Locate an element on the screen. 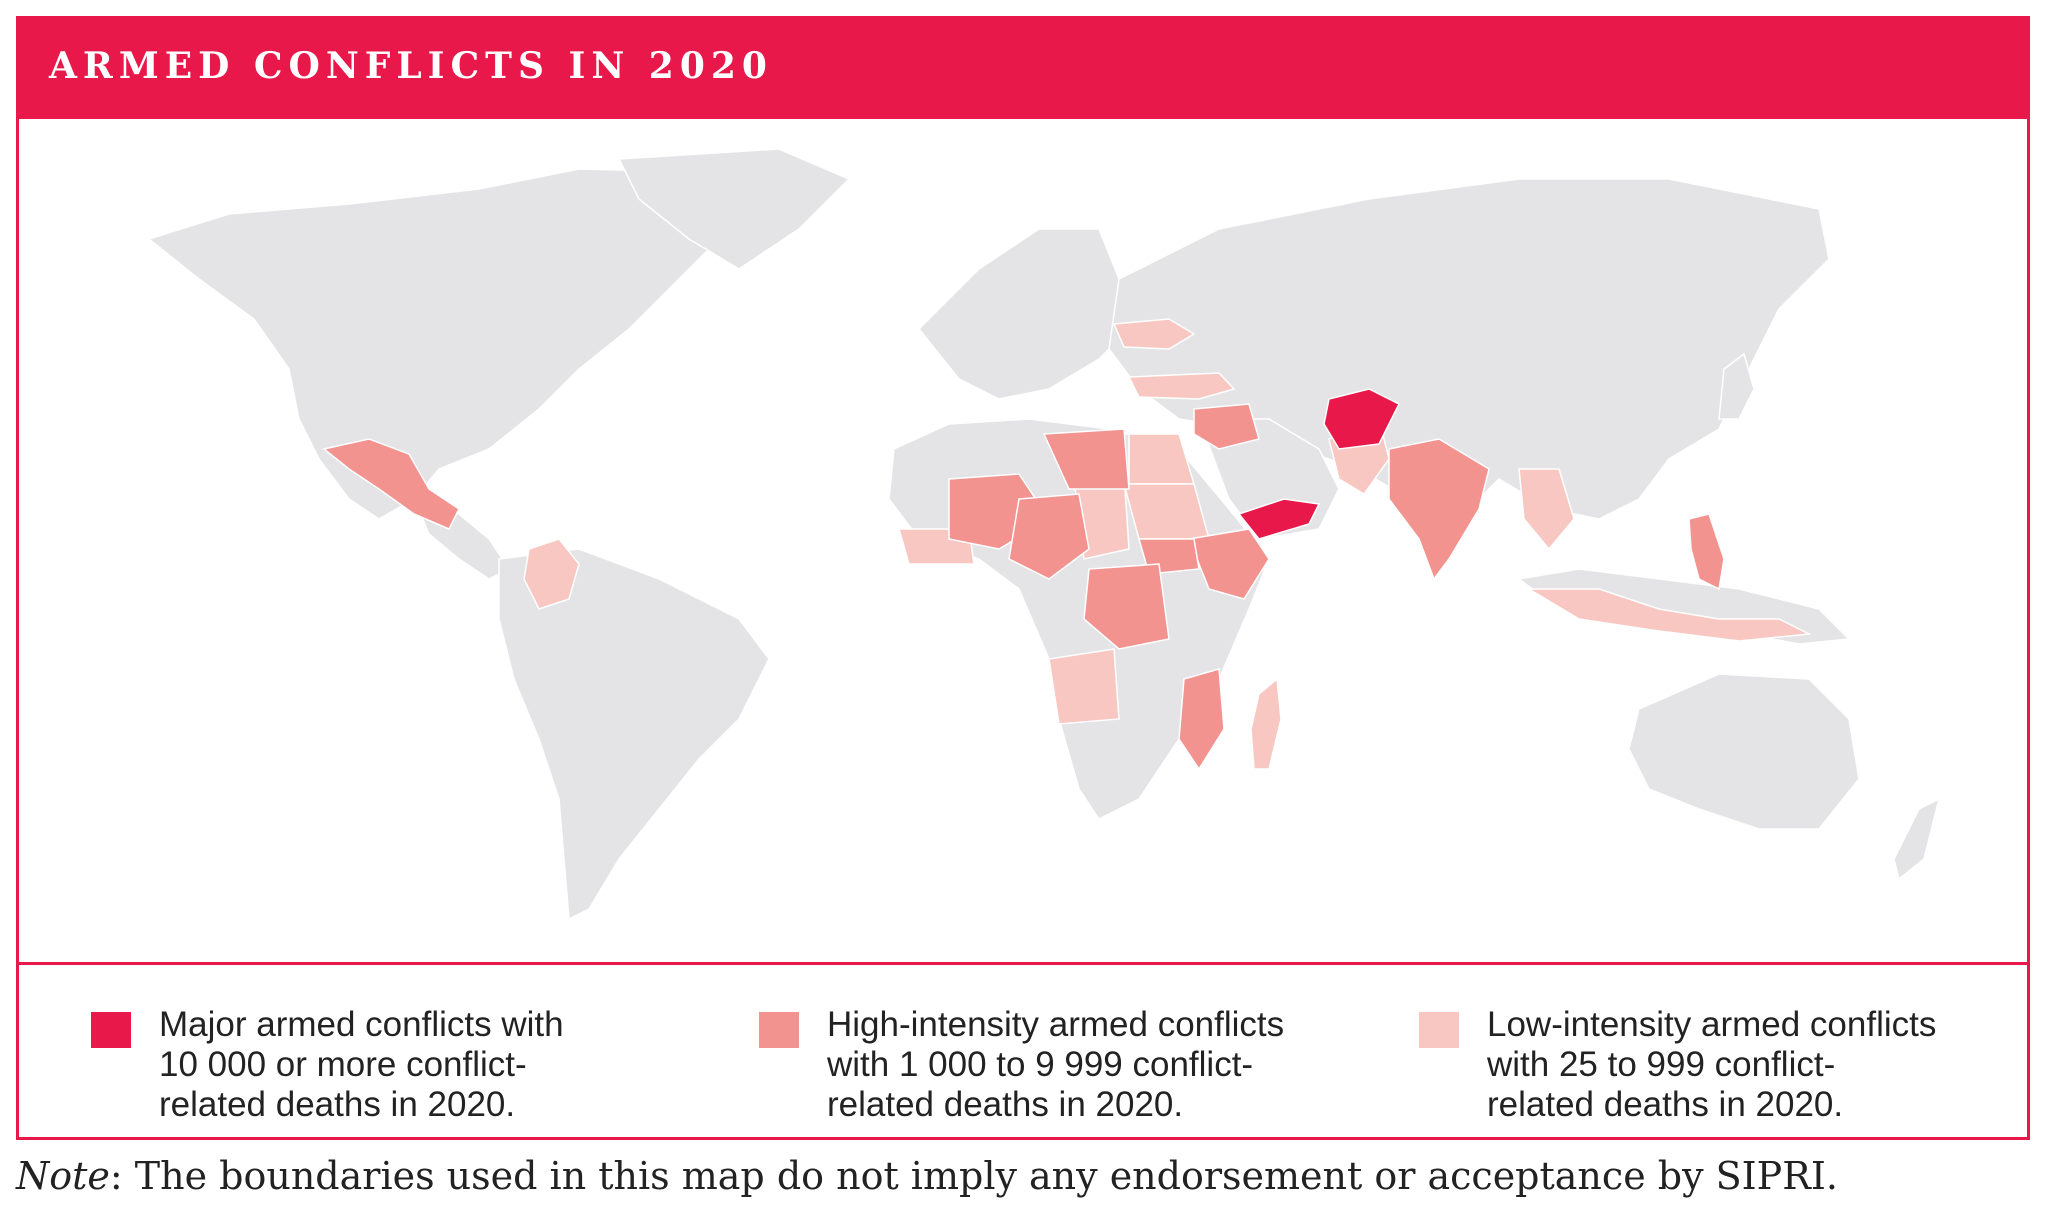  legend-divider is located at coordinates (1023, 963).